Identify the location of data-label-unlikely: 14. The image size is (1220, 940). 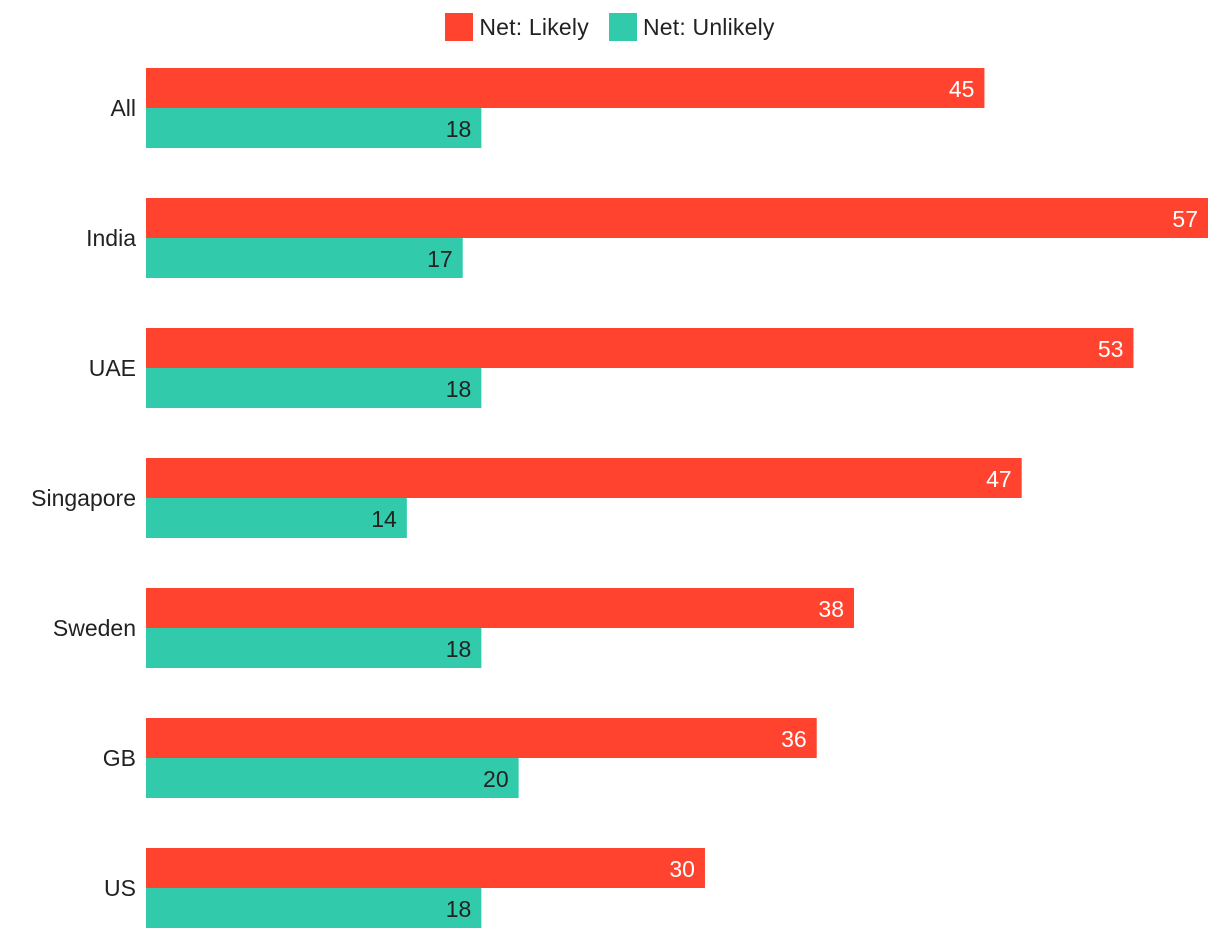
(384, 519).